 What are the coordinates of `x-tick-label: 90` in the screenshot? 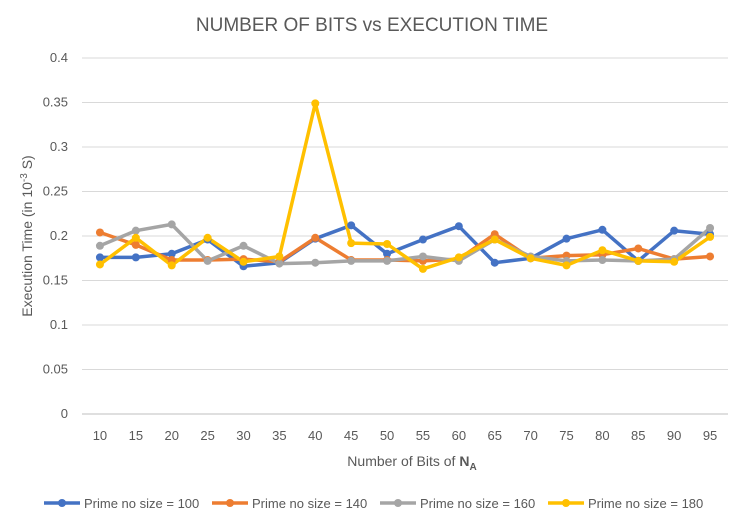 It's located at (674, 435).